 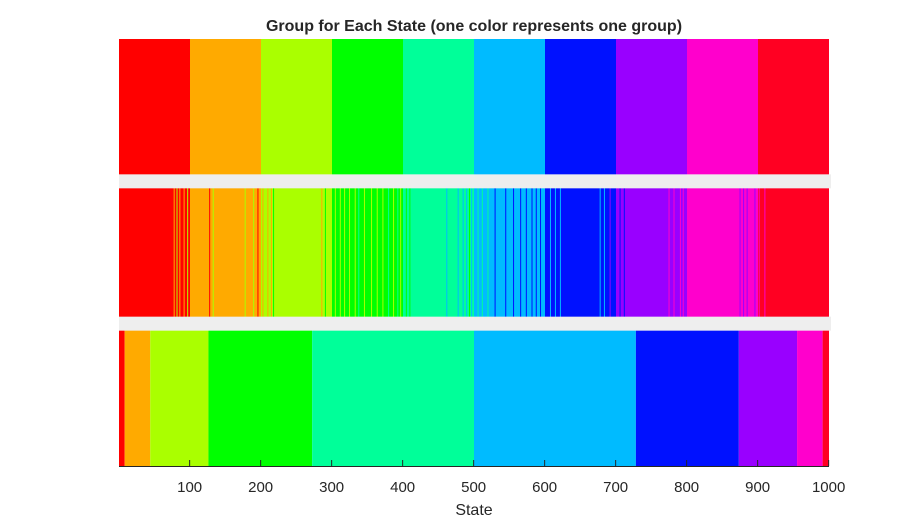 I want to click on x-tick-label: 900, so click(x=757, y=487).